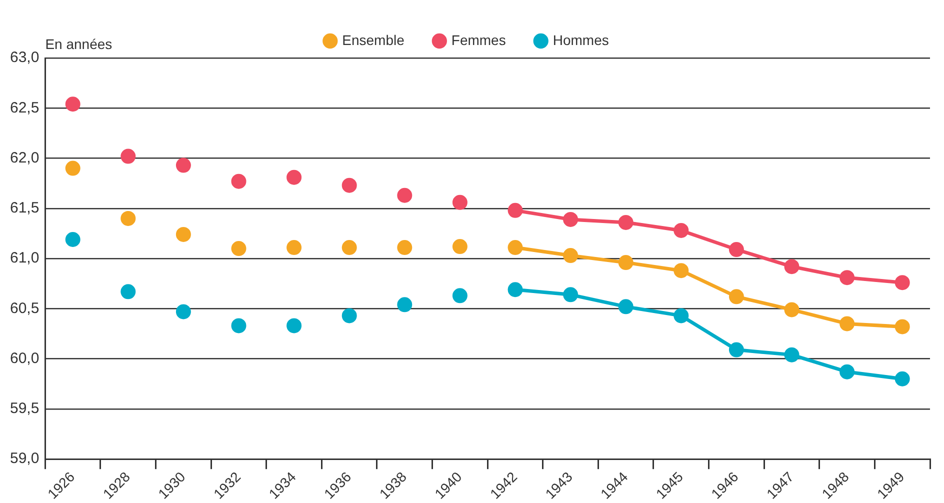 The height and width of the screenshot is (503, 944). What do you see at coordinates (25, 358) in the screenshot?
I see `y-tick-label: 60,0` at bounding box center [25, 358].